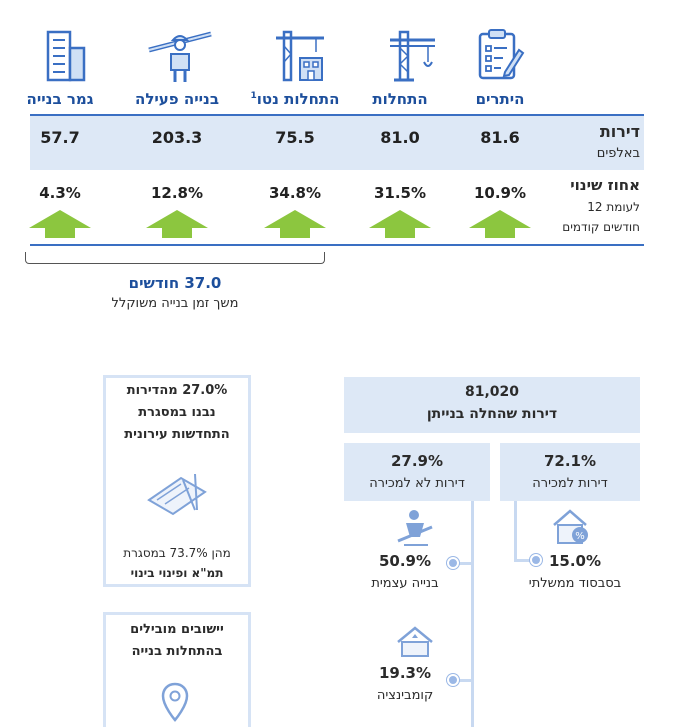  Describe the element at coordinates (500, 56) in the screenshot. I see `clipboard-icon` at that location.